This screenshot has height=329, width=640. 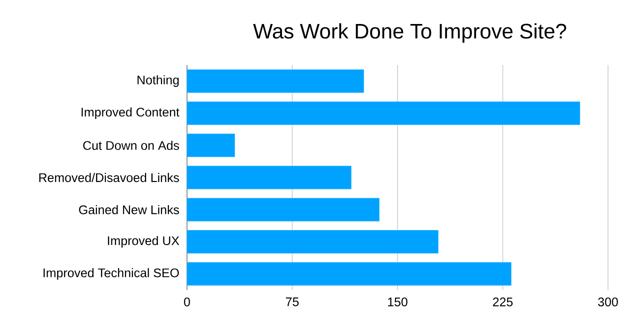 What do you see at coordinates (129, 209) in the screenshot?
I see `y-tick-label: Gained New Links` at bounding box center [129, 209].